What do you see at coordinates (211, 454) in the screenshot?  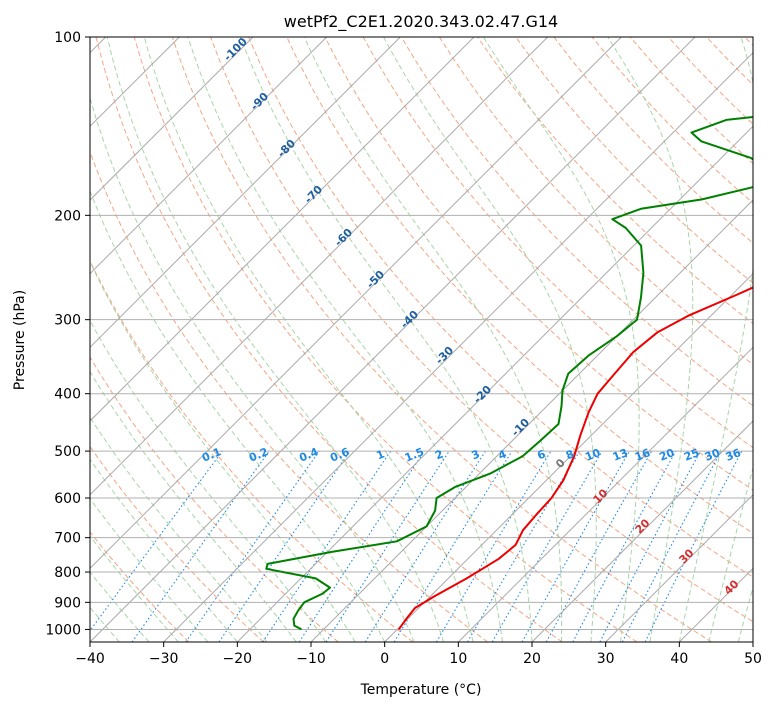 I see `mixing-ratio-label: 0.1` at bounding box center [211, 454].